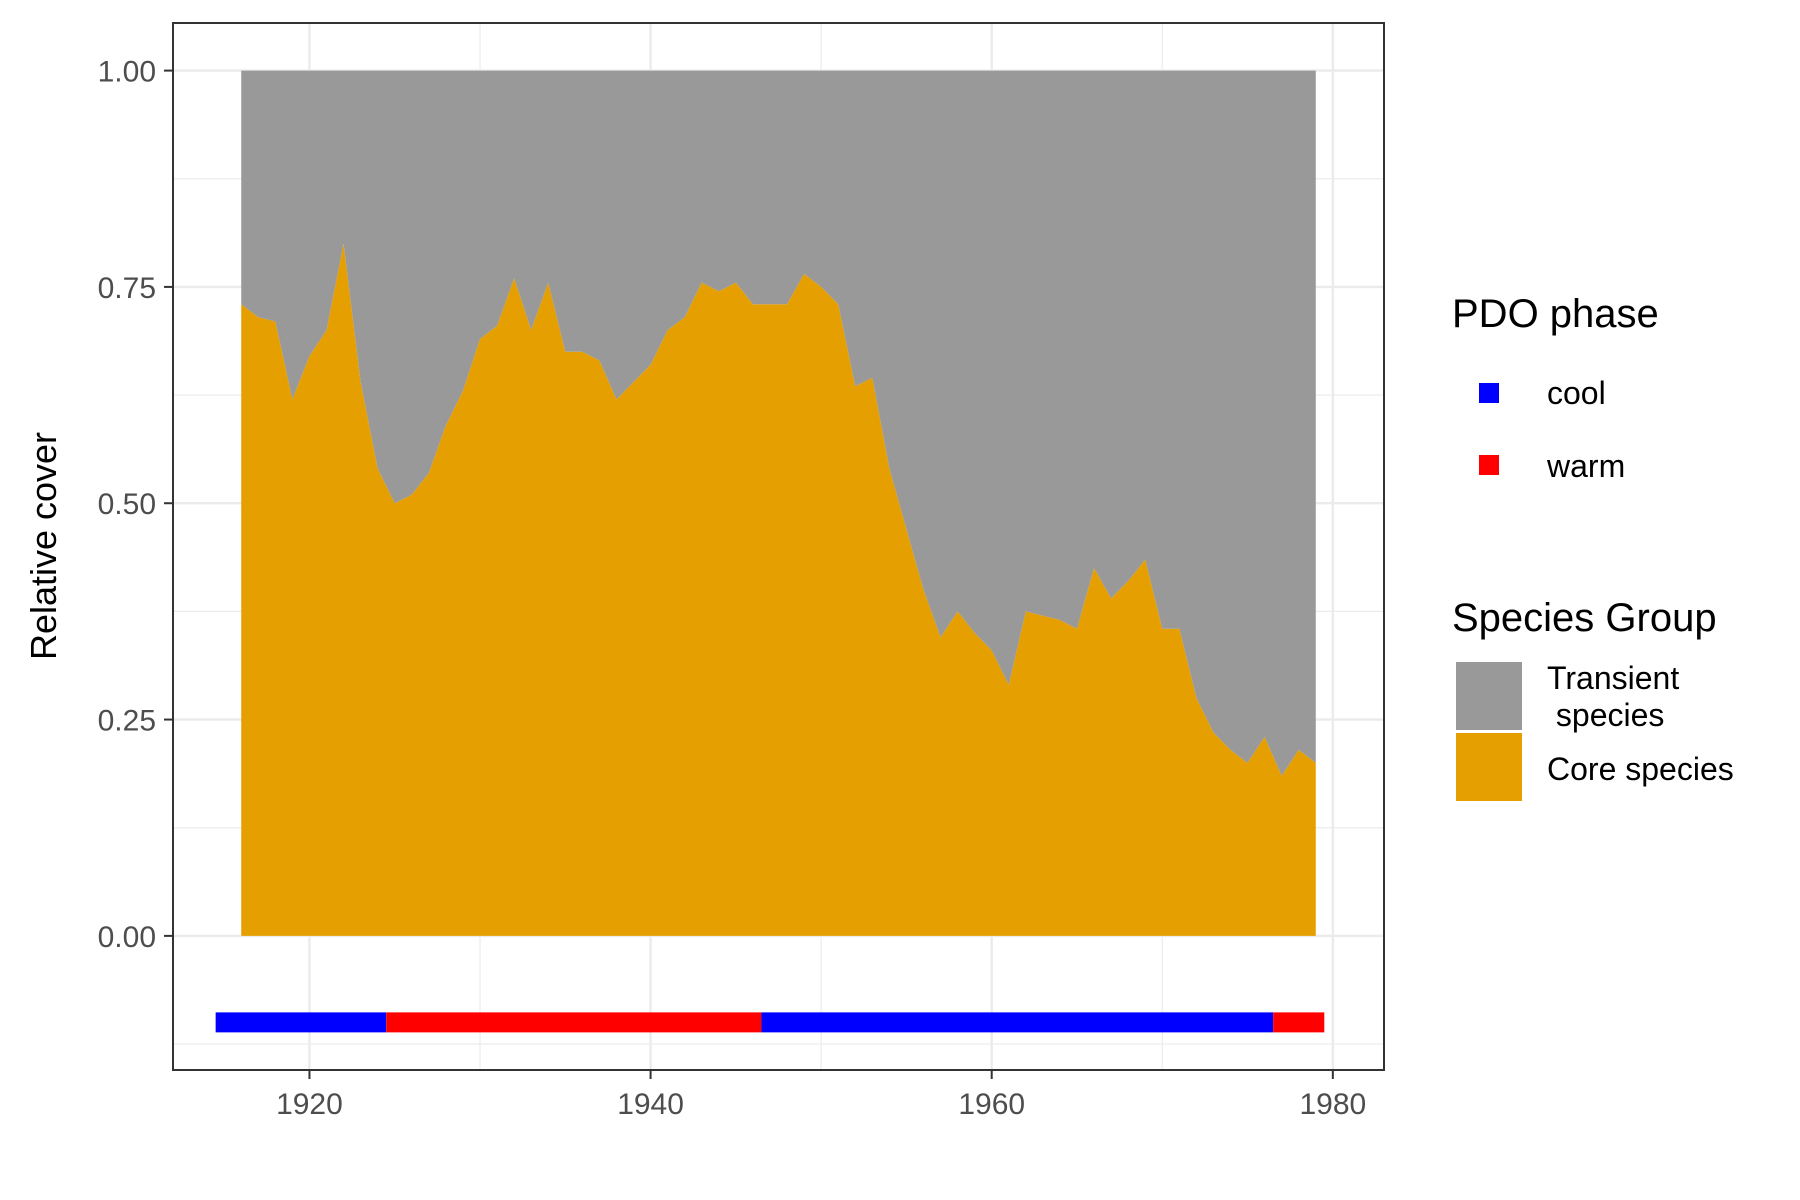  I want to click on legend-label-core: Core species, so click(1640, 769).